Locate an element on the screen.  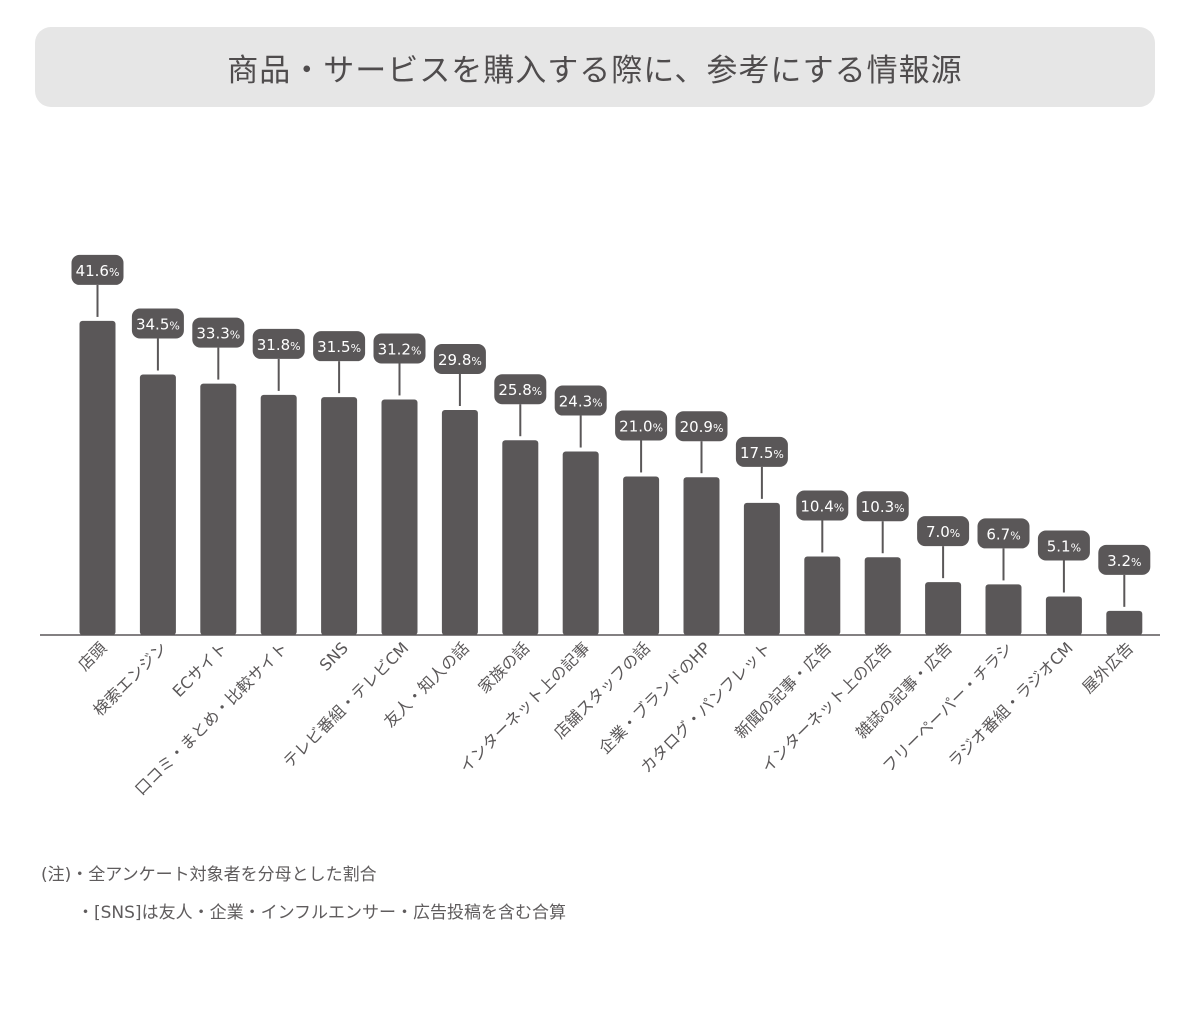
category-label: 家族の話 is located at coordinates (503, 667).